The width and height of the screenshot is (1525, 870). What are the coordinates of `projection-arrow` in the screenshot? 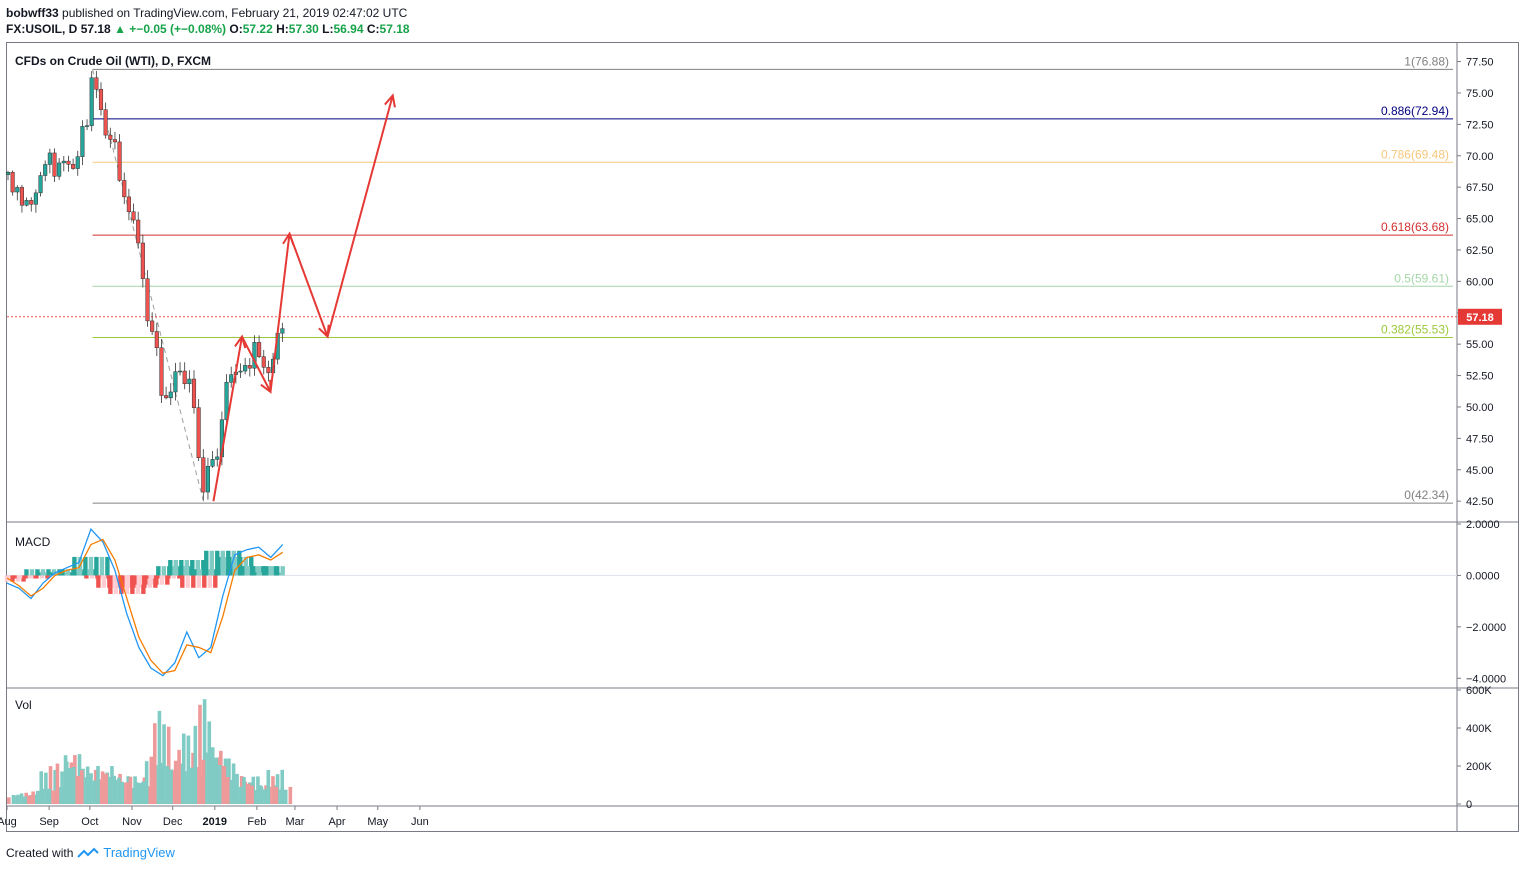 It's located at (227, 419).